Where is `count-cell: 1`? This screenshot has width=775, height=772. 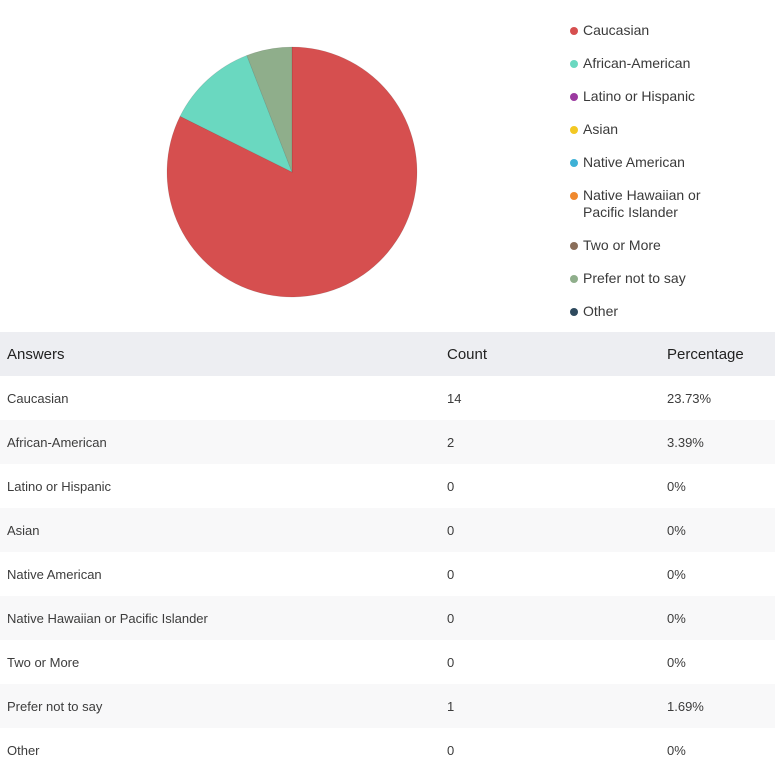
count-cell: 1 is located at coordinates (550, 706).